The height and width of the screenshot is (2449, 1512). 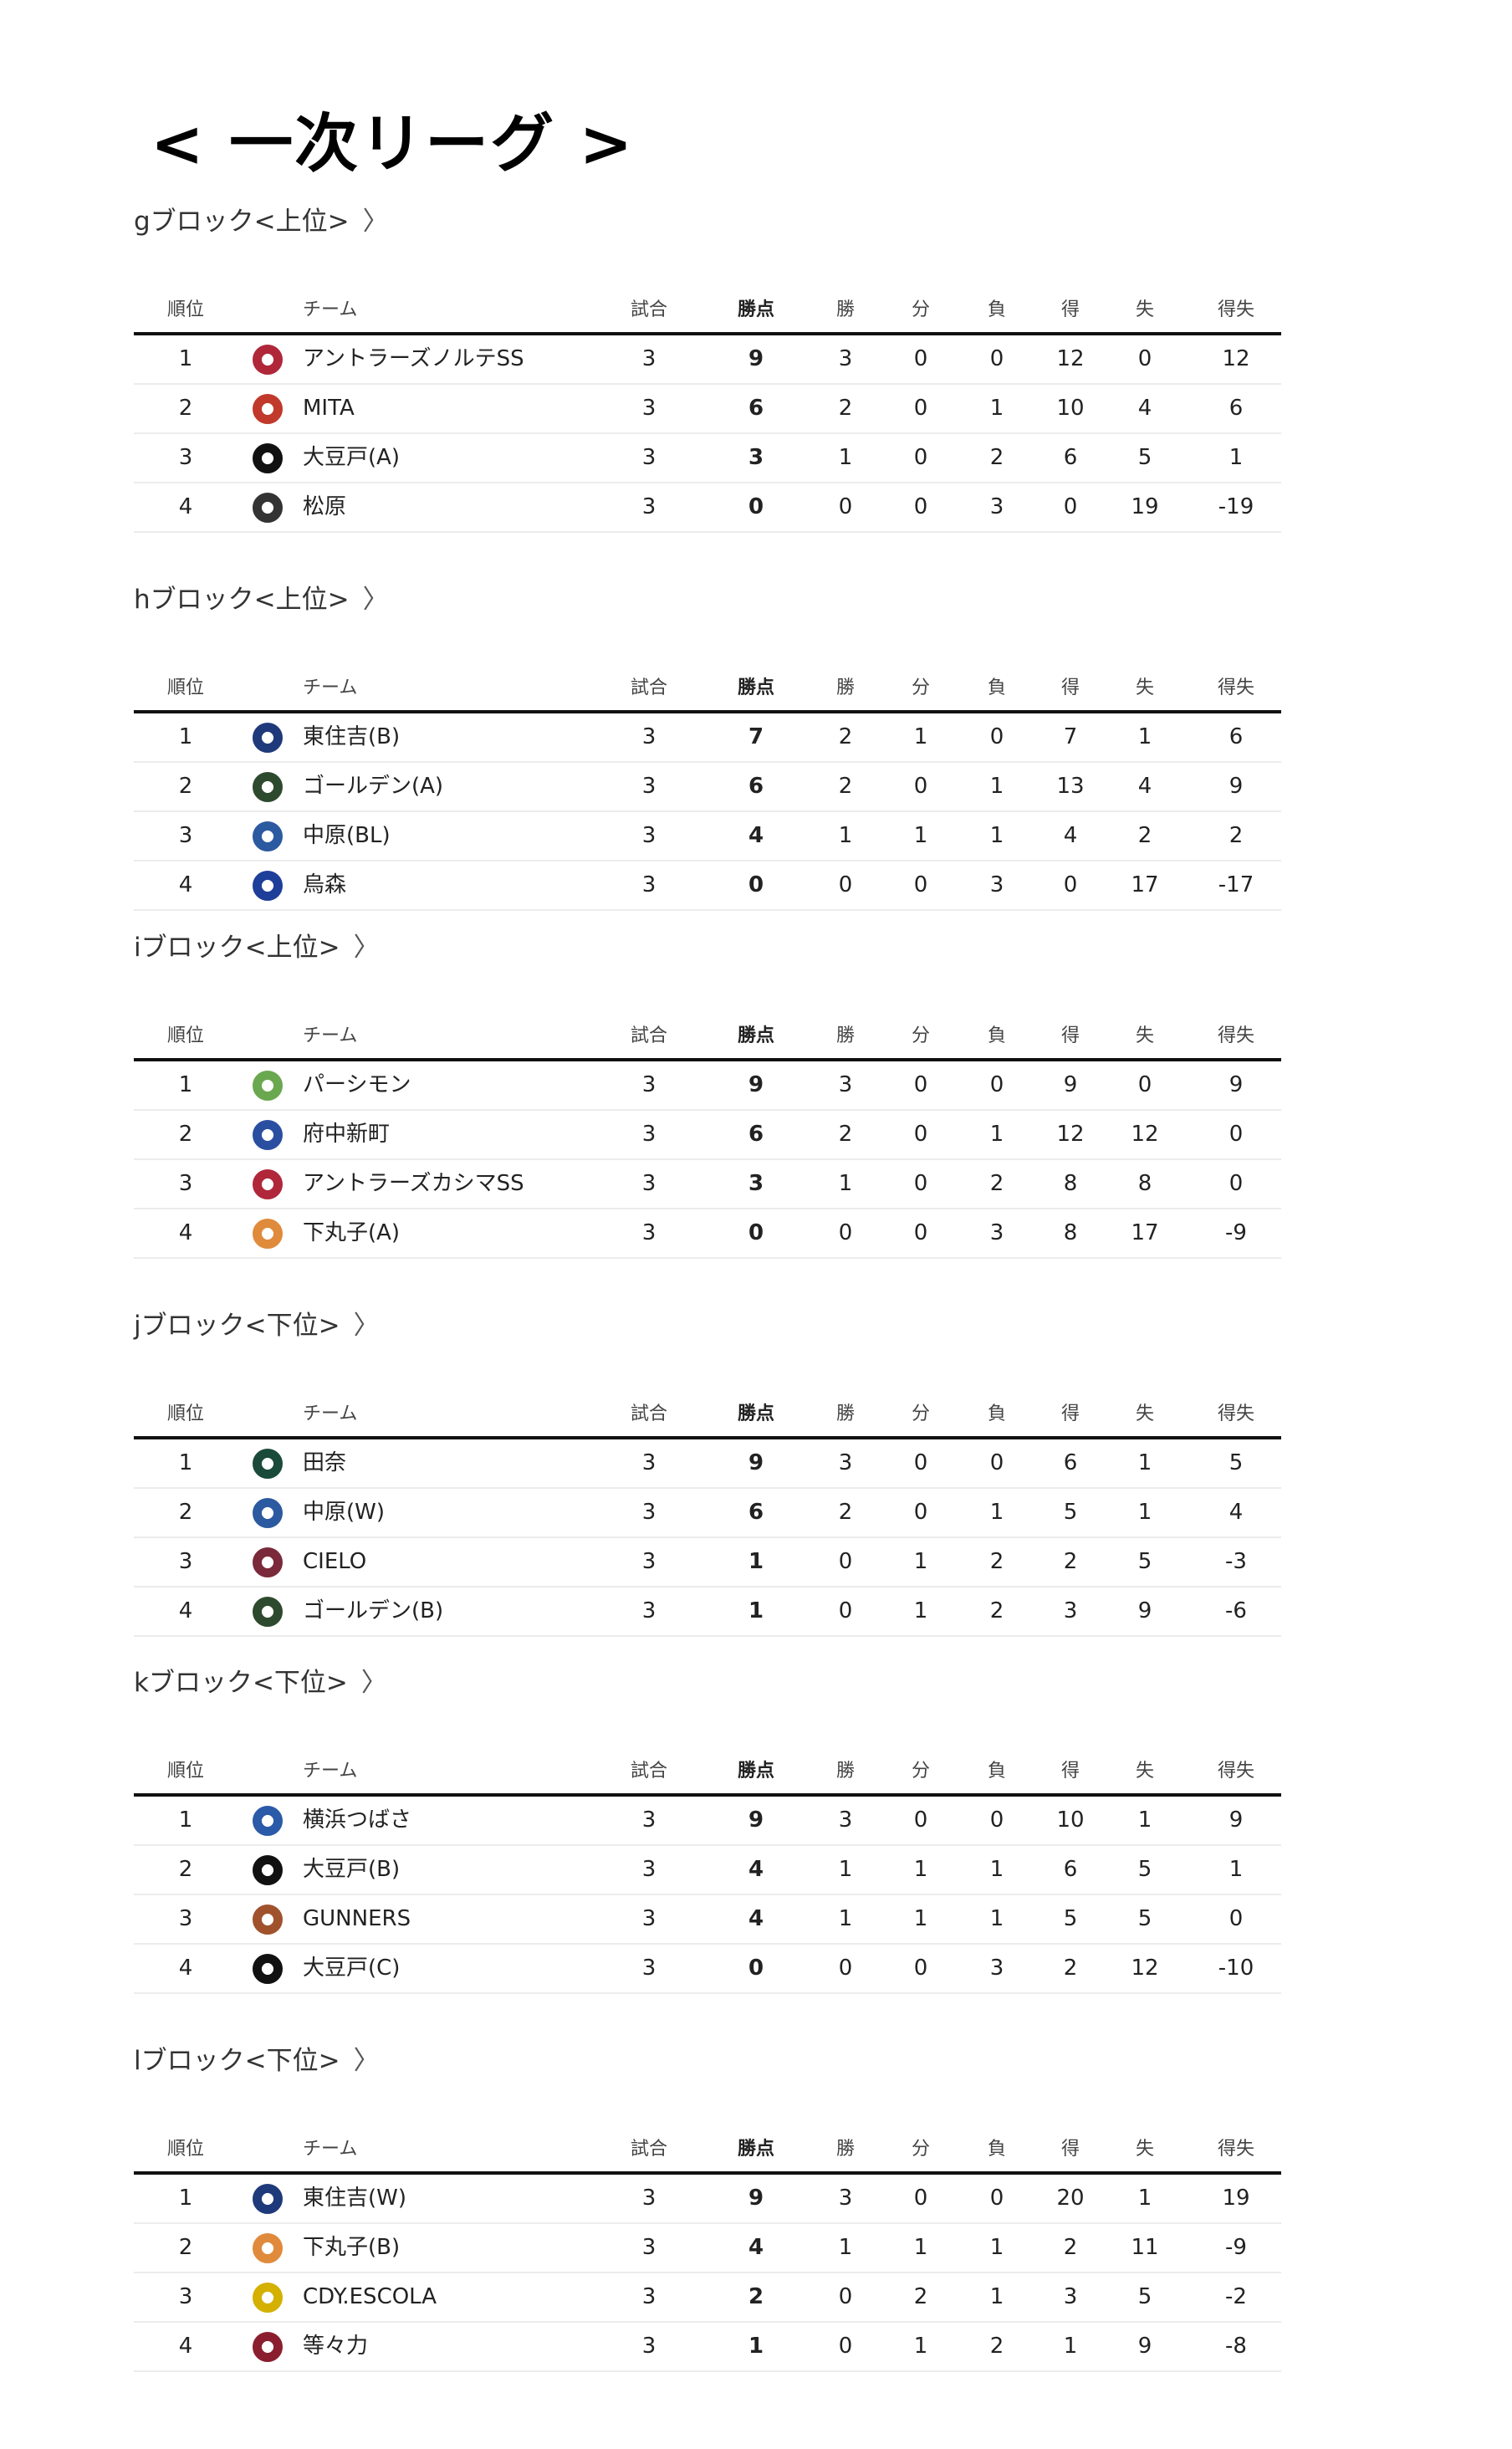 What do you see at coordinates (996, 884) in the screenshot?
I see `losses-cell: 3` at bounding box center [996, 884].